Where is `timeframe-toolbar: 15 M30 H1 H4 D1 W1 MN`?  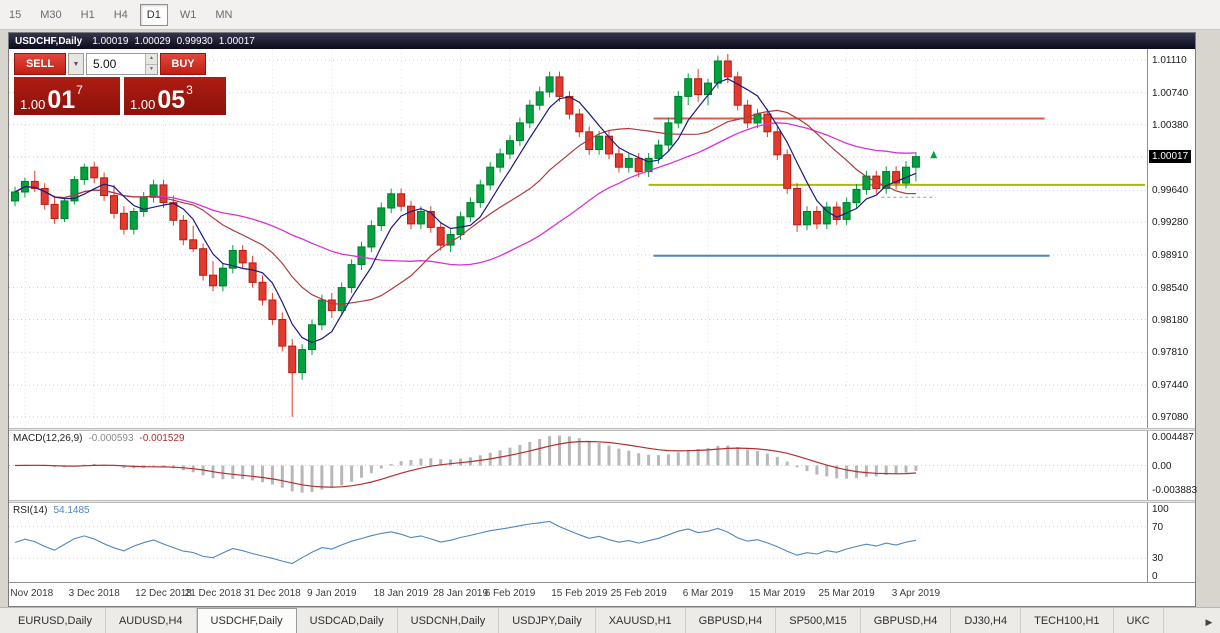
timeframe-toolbar: 15 M30 H1 H4 D1 W1 MN is located at coordinates (610, 15).